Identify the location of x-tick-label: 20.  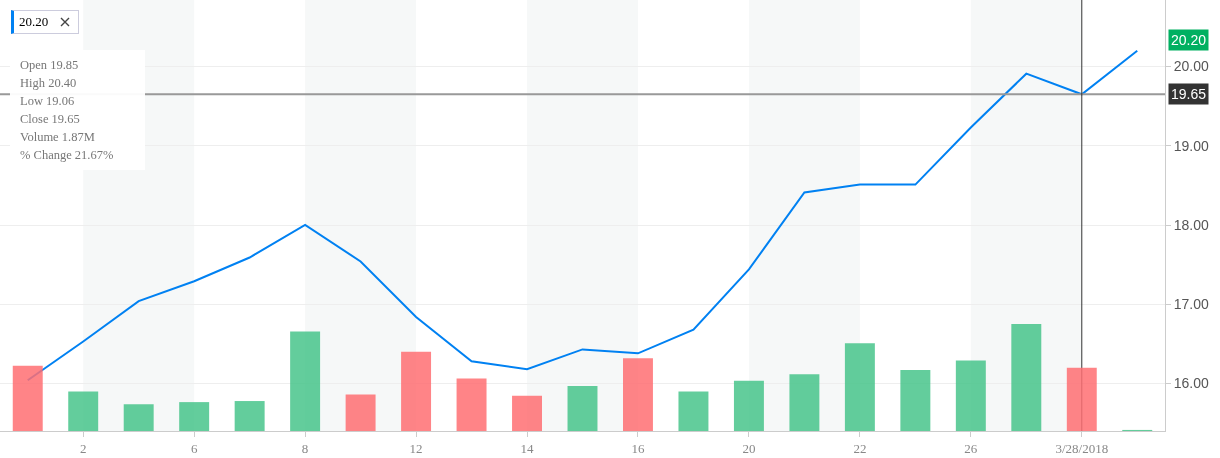
(749, 448).